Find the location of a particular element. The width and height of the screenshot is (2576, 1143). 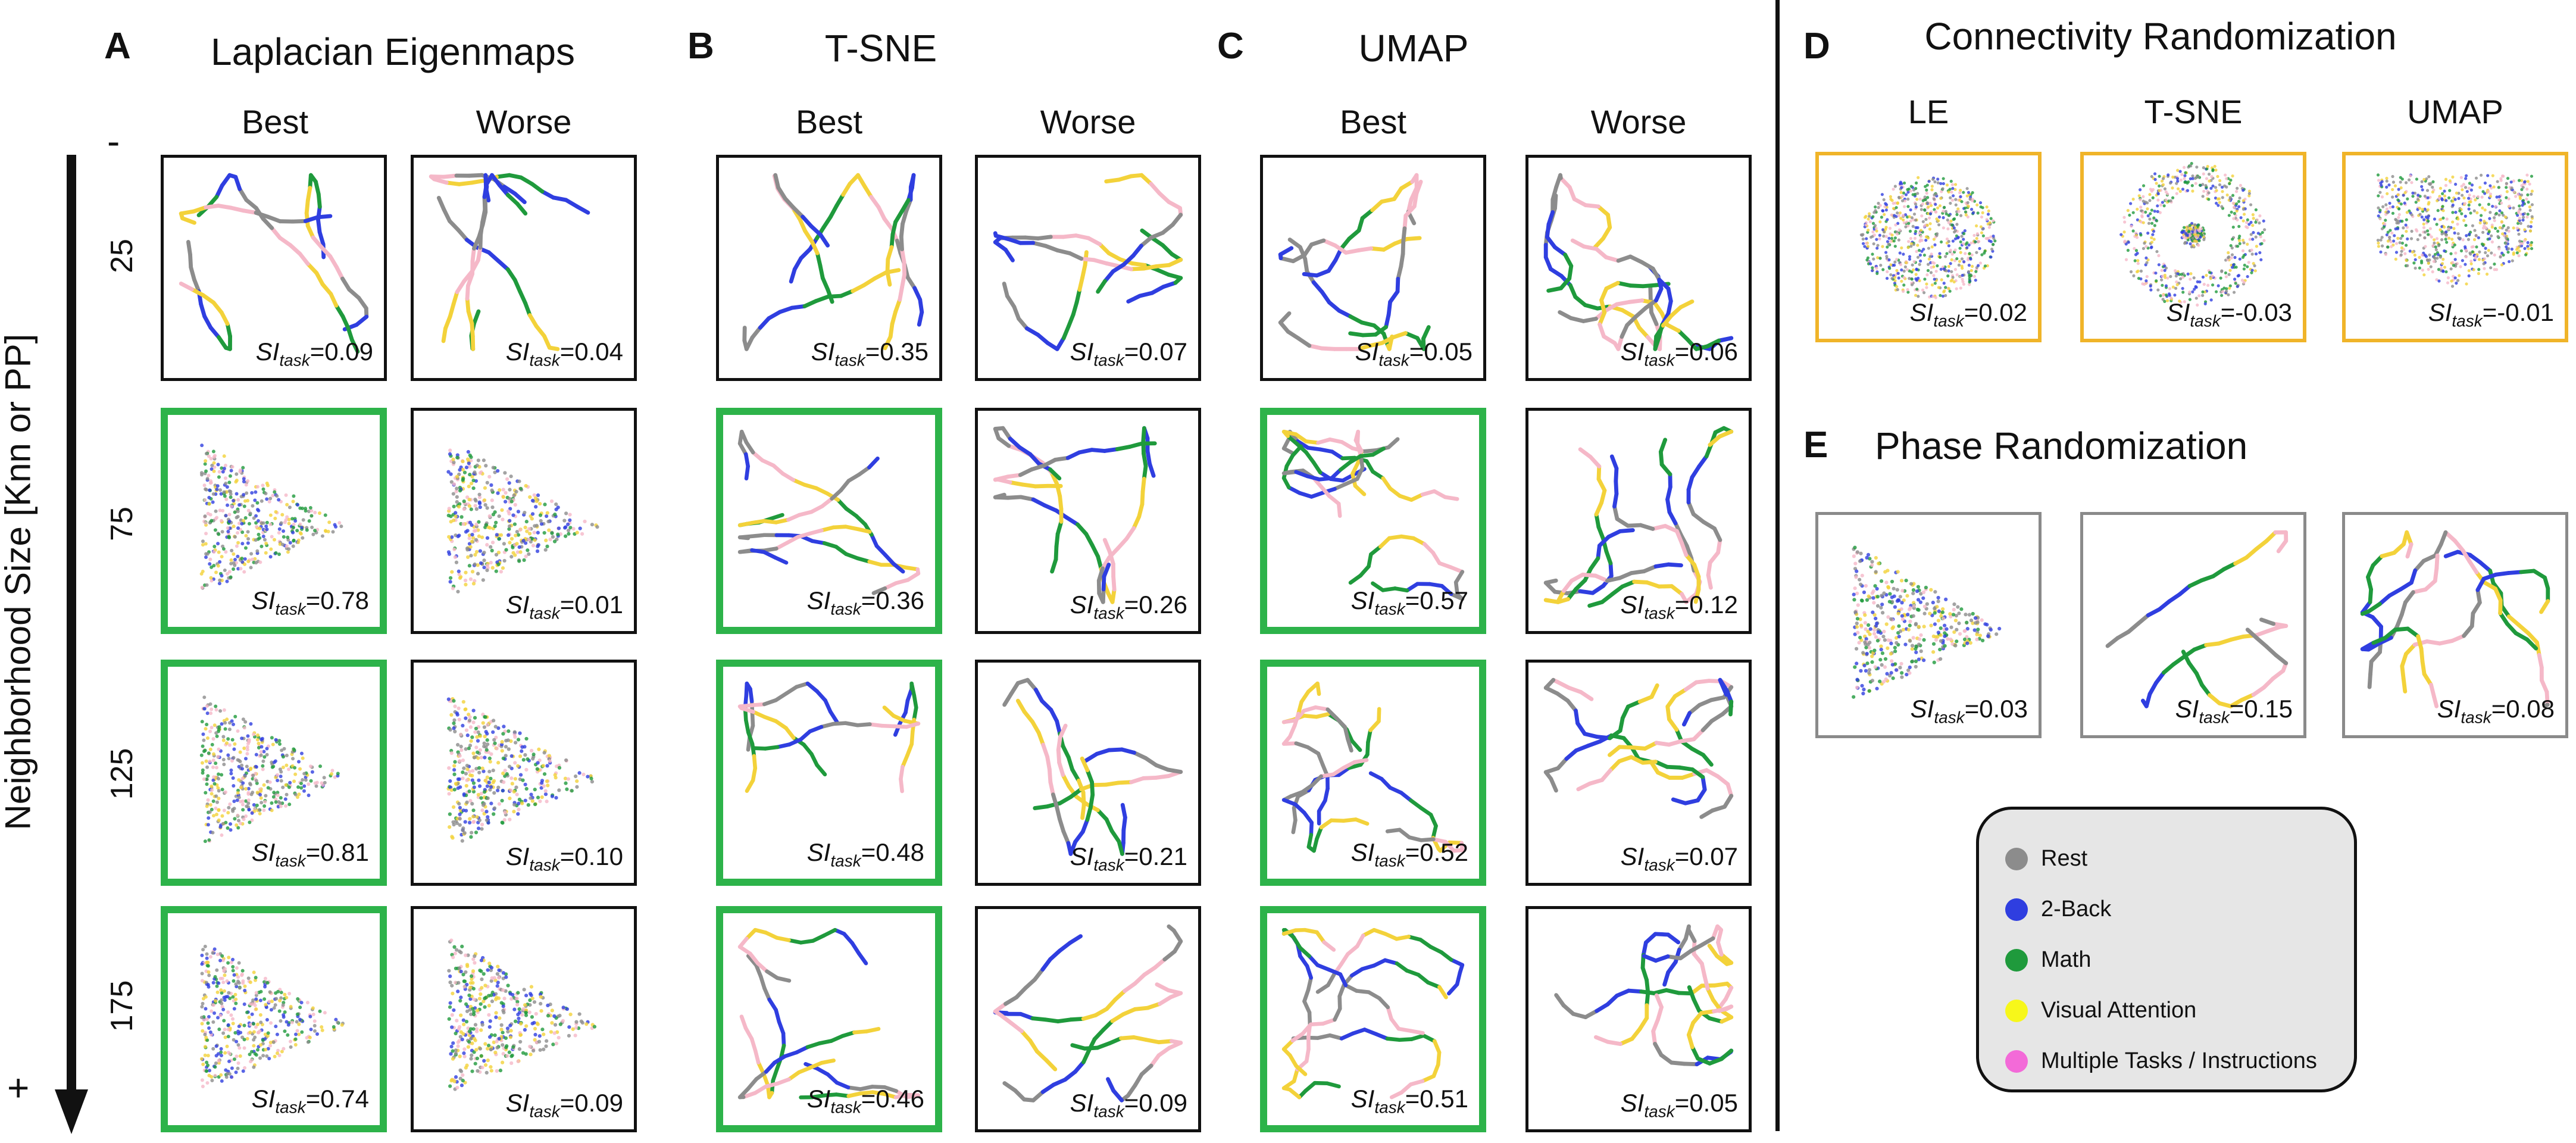

si-subscript: task is located at coordinates (845, 1107).